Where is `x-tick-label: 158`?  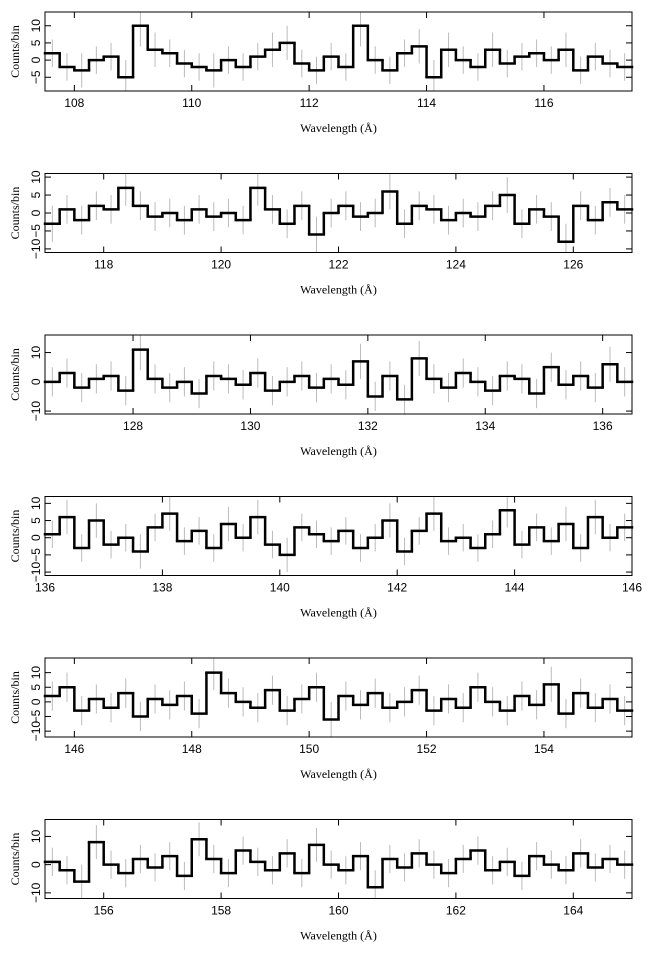
x-tick-label: 158 is located at coordinates (221, 911).